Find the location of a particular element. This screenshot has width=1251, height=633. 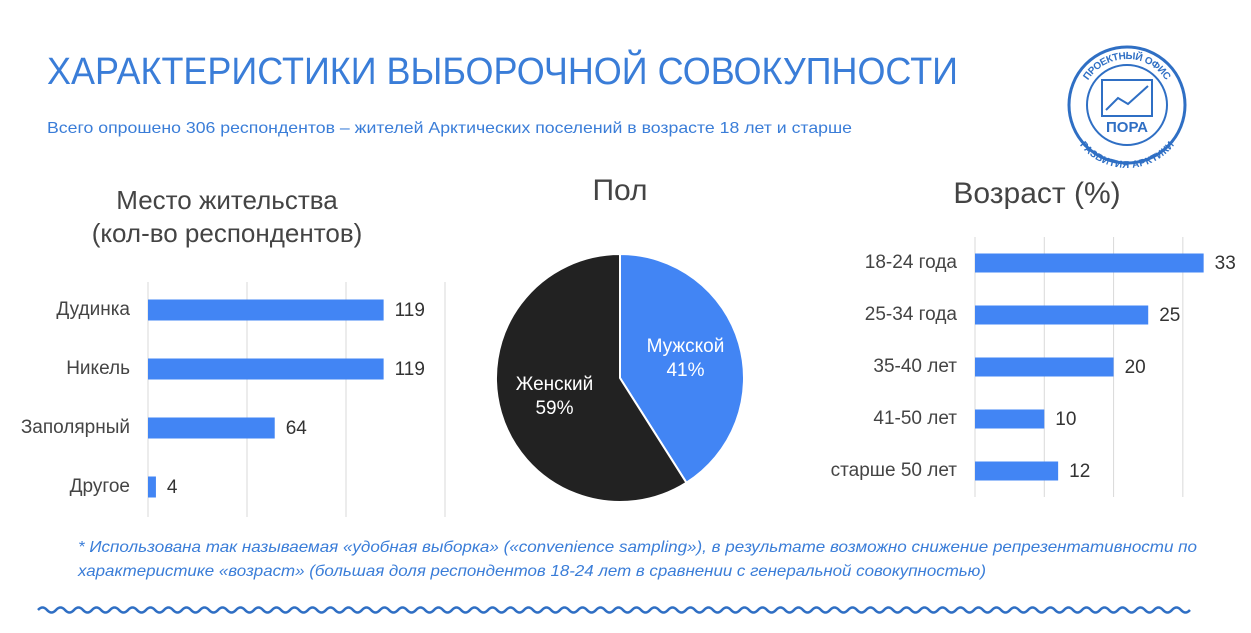

chart-title: Пол is located at coordinates (619, 190).